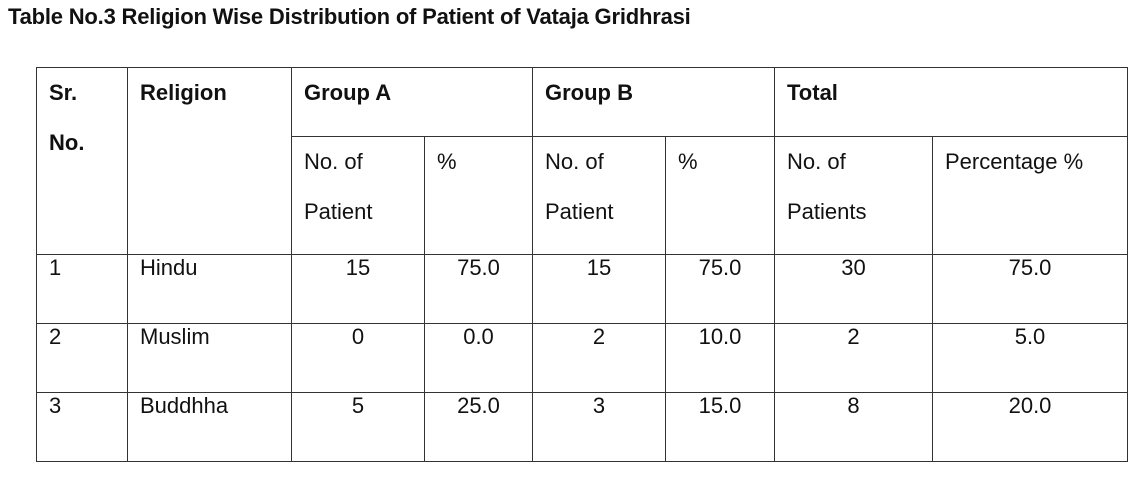  Describe the element at coordinates (1030, 195) in the screenshot. I see `header-t-pct: Percentage %` at that location.